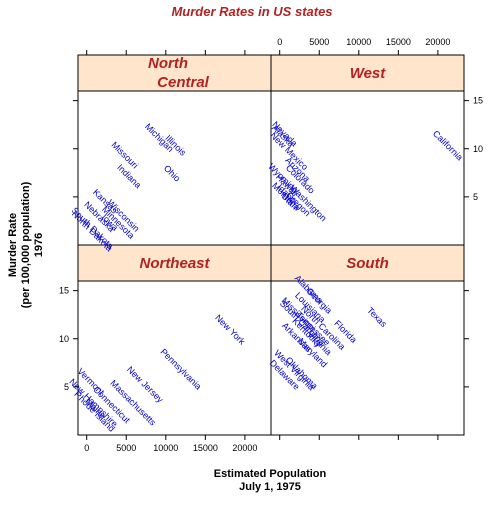 The width and height of the screenshot is (504, 509). What do you see at coordinates (172, 173) in the screenshot?
I see `state-label: Ohio` at bounding box center [172, 173].